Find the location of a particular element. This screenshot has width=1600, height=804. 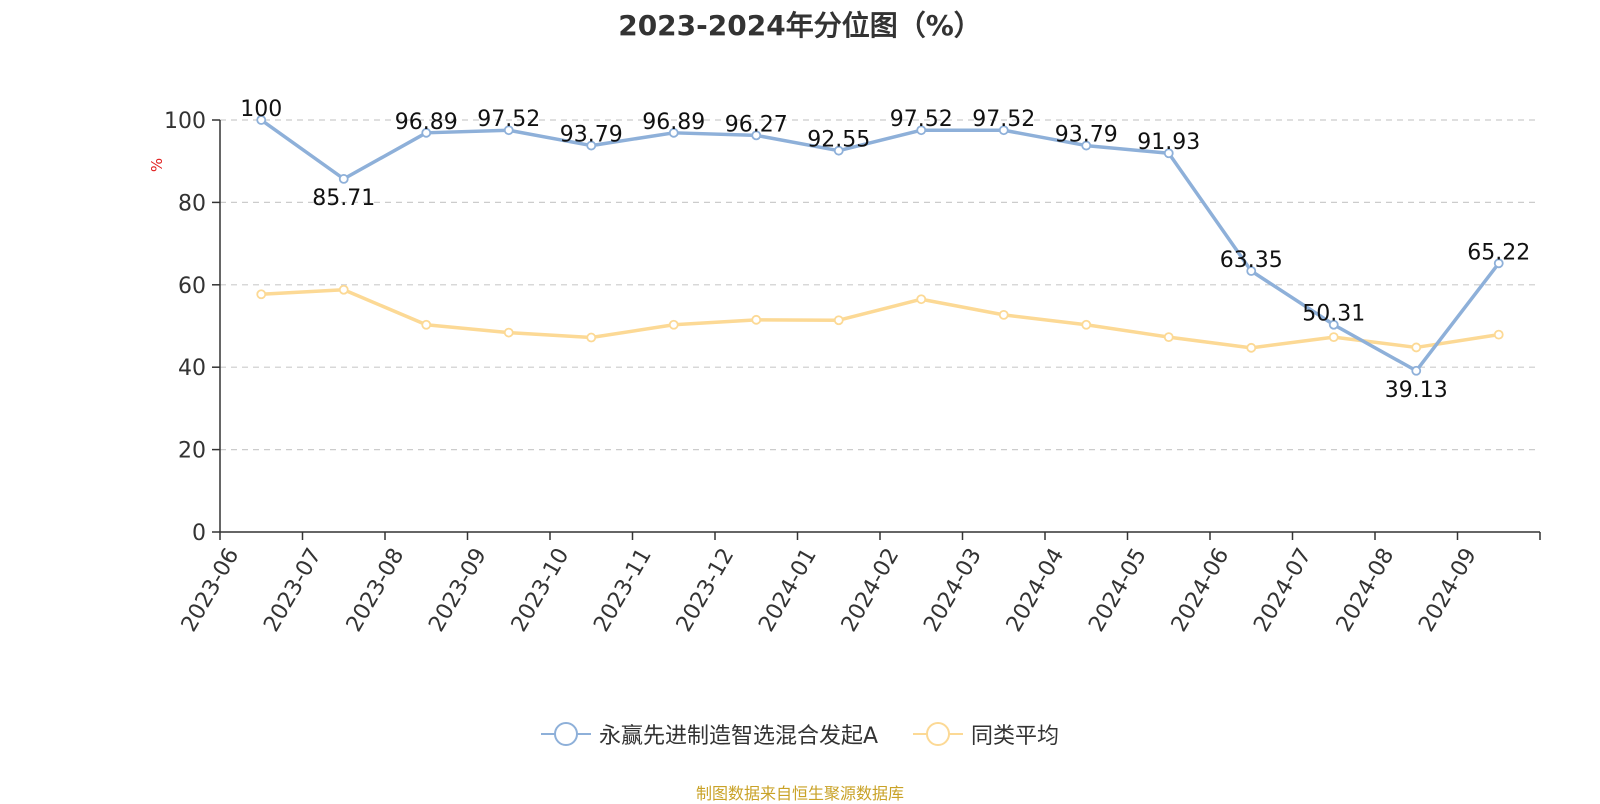

x-tick-label: 2024-01 is located at coordinates (788, 590).